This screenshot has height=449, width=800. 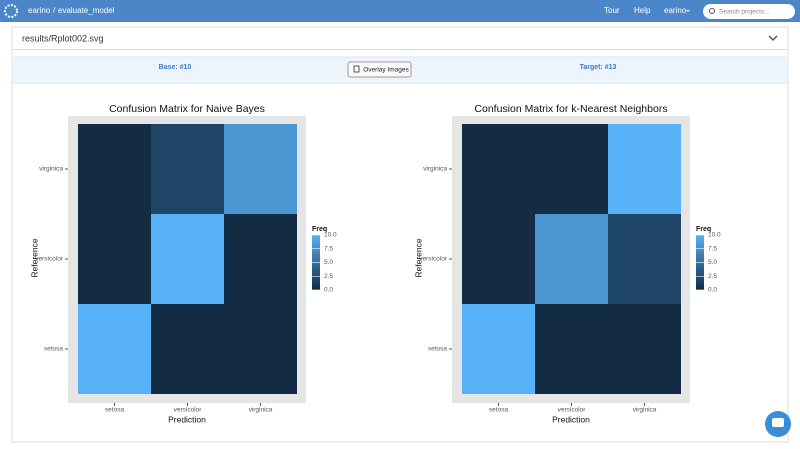 What do you see at coordinates (612, 10) in the screenshot?
I see `nav-link: Tour` at bounding box center [612, 10].